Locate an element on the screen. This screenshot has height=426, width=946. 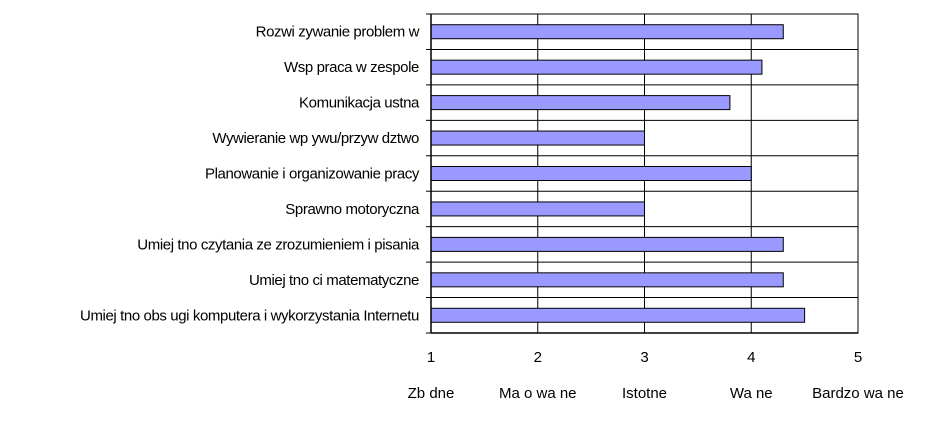
scale-labels: Zb dne Ma o wa ne Istotne Wa ne Bardzo wa ne is located at coordinates (656, 393).